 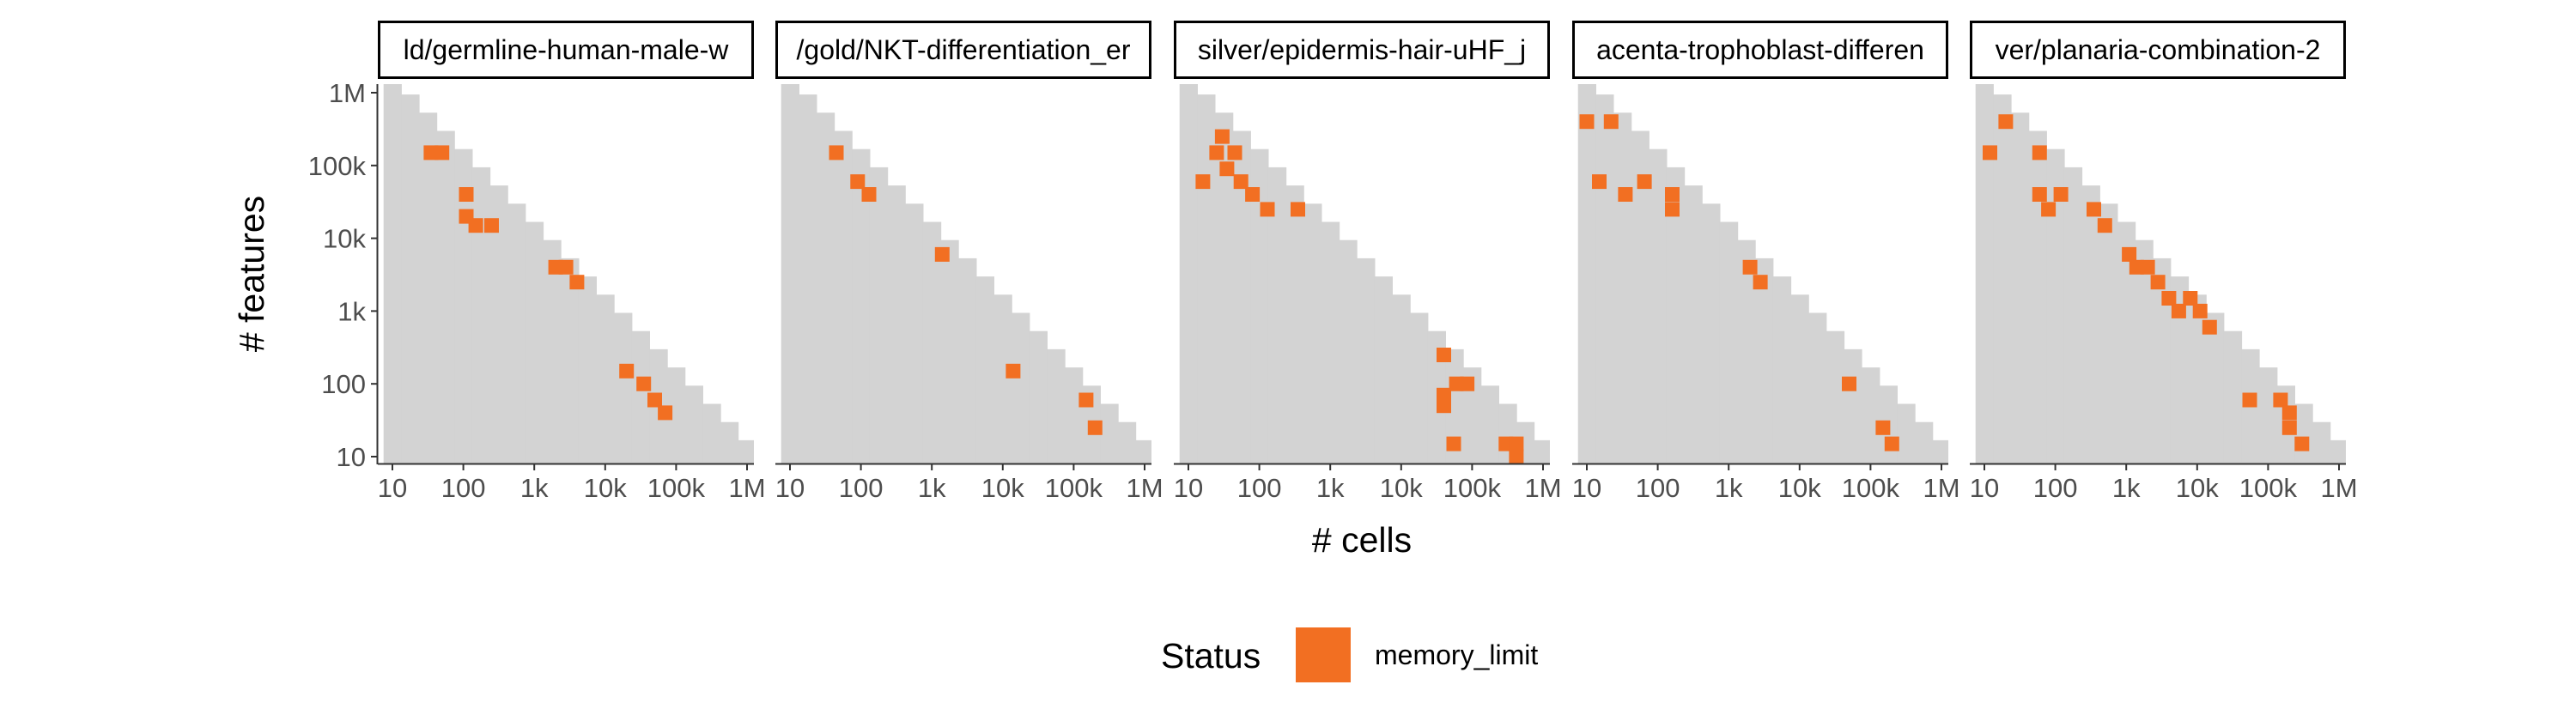 I want to click on facet-title: silver/epidermis-hair-uHF_j, so click(x=1362, y=49).